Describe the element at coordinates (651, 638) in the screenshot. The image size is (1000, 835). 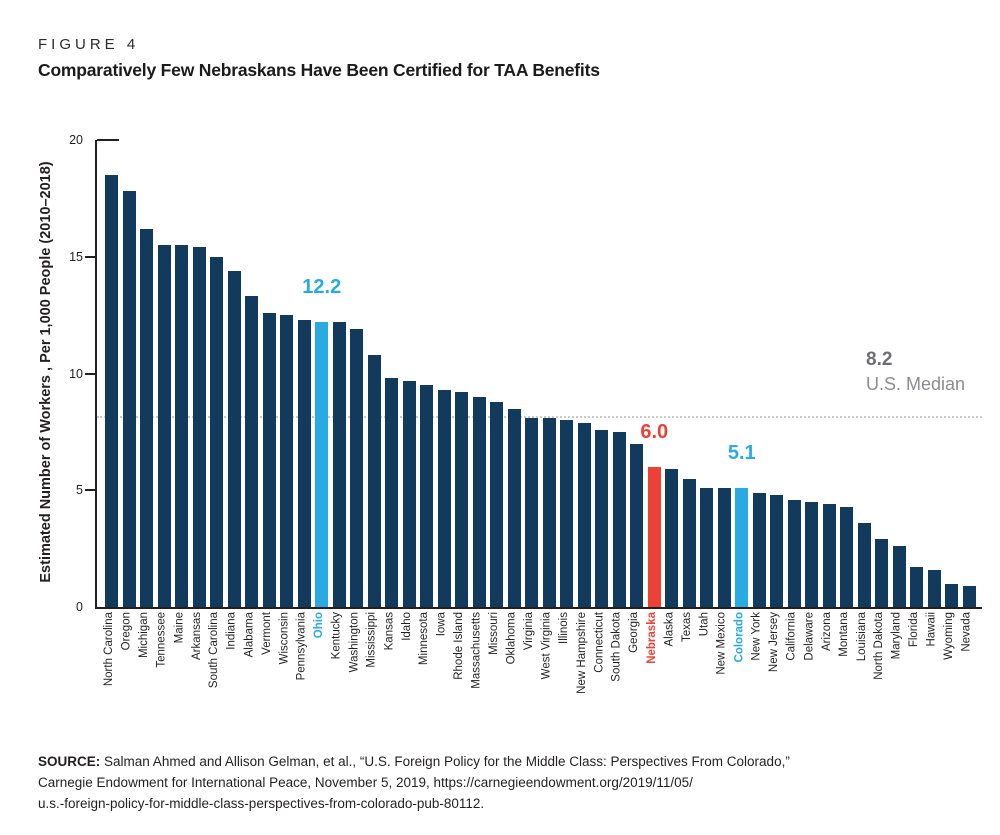
I see `x-axis-label: Nebraska` at that location.